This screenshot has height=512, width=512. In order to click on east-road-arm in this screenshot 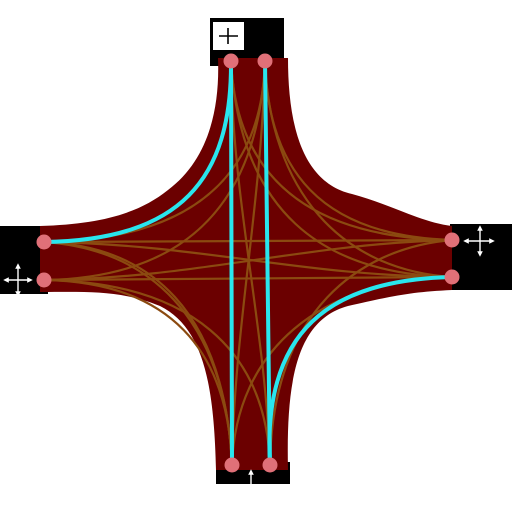, I will do `click(481, 257)`.